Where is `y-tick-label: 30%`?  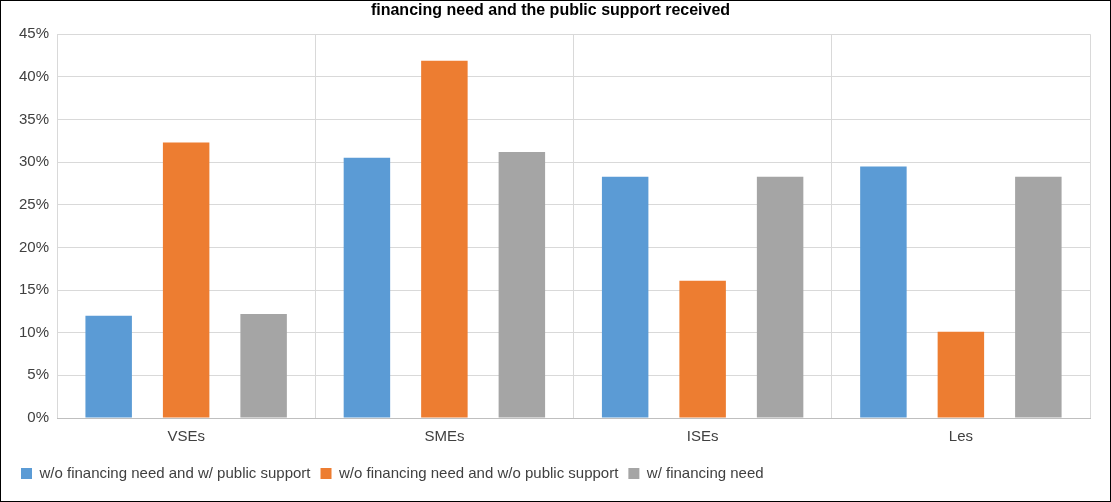
y-tick-label: 30% is located at coordinates (34, 161).